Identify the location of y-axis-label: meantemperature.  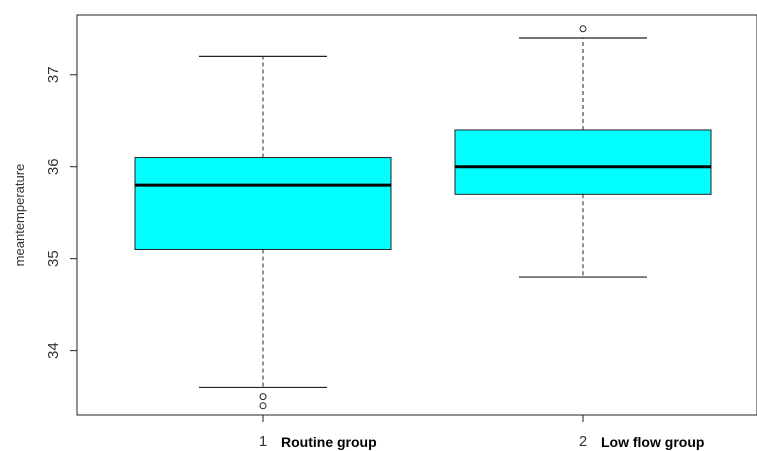
(19, 215).